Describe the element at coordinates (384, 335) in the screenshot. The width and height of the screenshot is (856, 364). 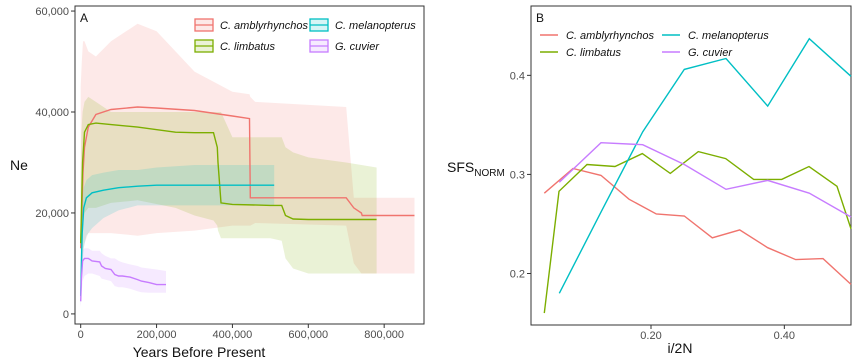
I see `x-tick-label: 800,000` at that location.